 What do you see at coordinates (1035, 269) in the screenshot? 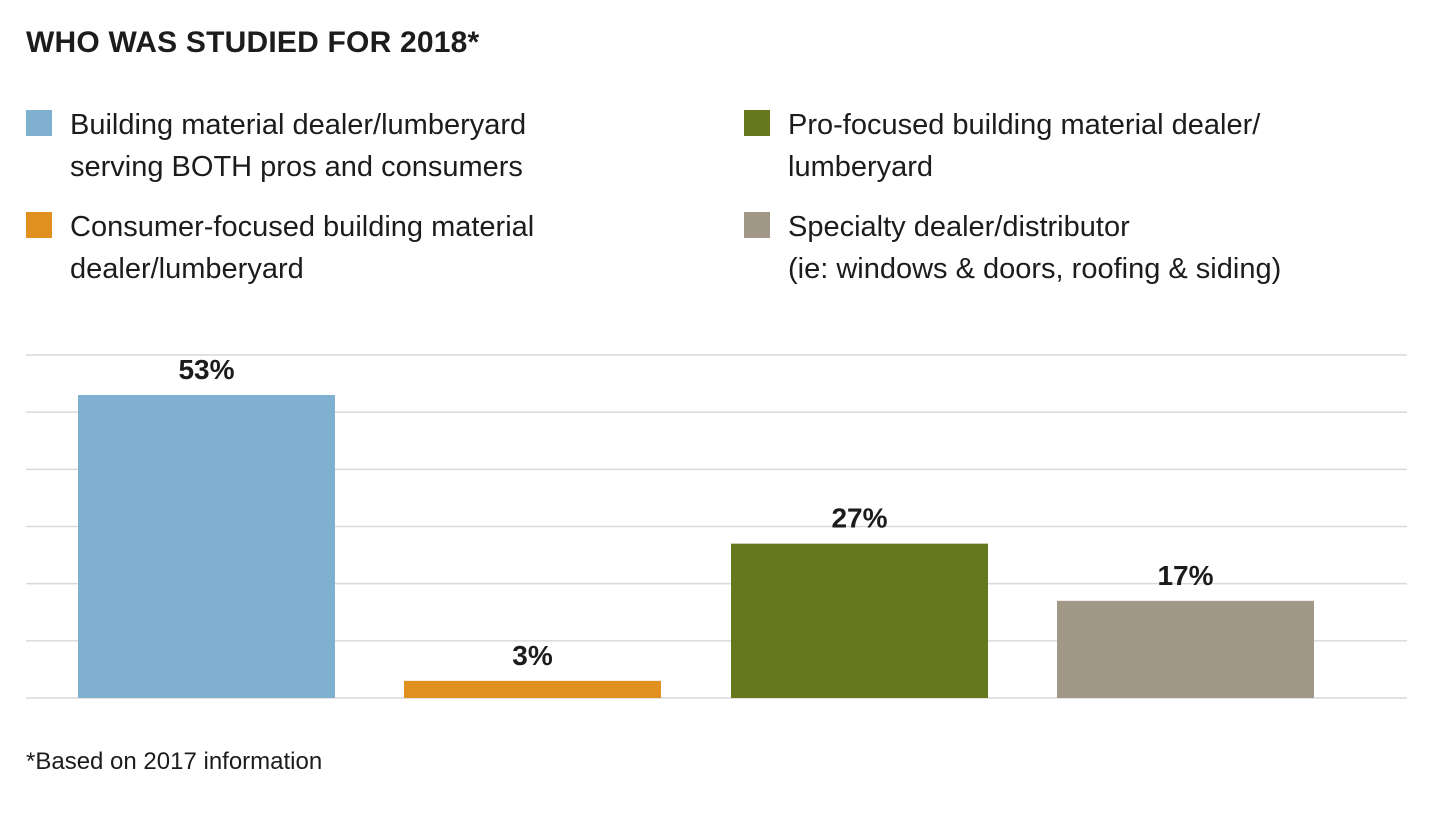
I see `legend-label-line: (ie: windows & doors, roofing & siding)` at bounding box center [1035, 269].